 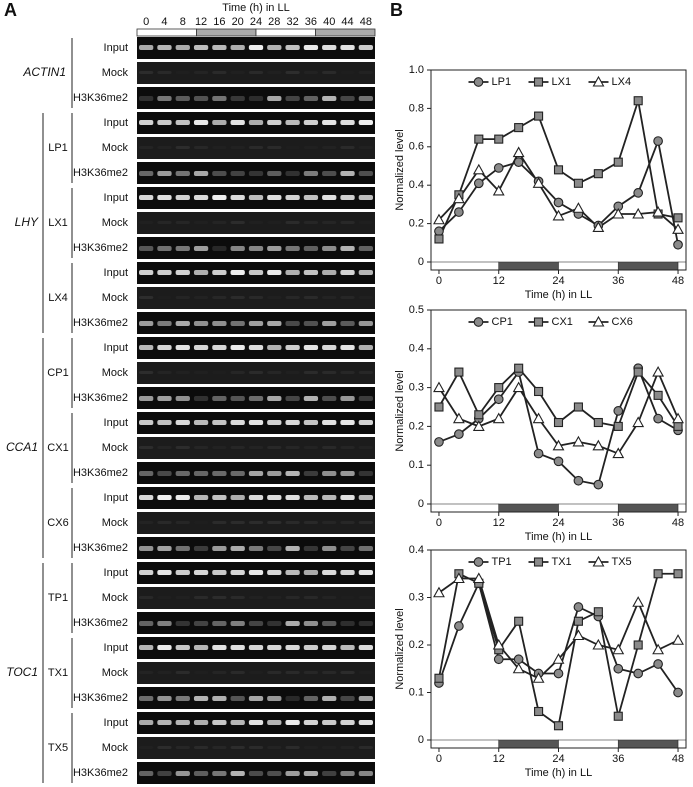 What do you see at coordinates (562, 82) in the screenshot?
I see `legend-label: LX1` at bounding box center [562, 82].